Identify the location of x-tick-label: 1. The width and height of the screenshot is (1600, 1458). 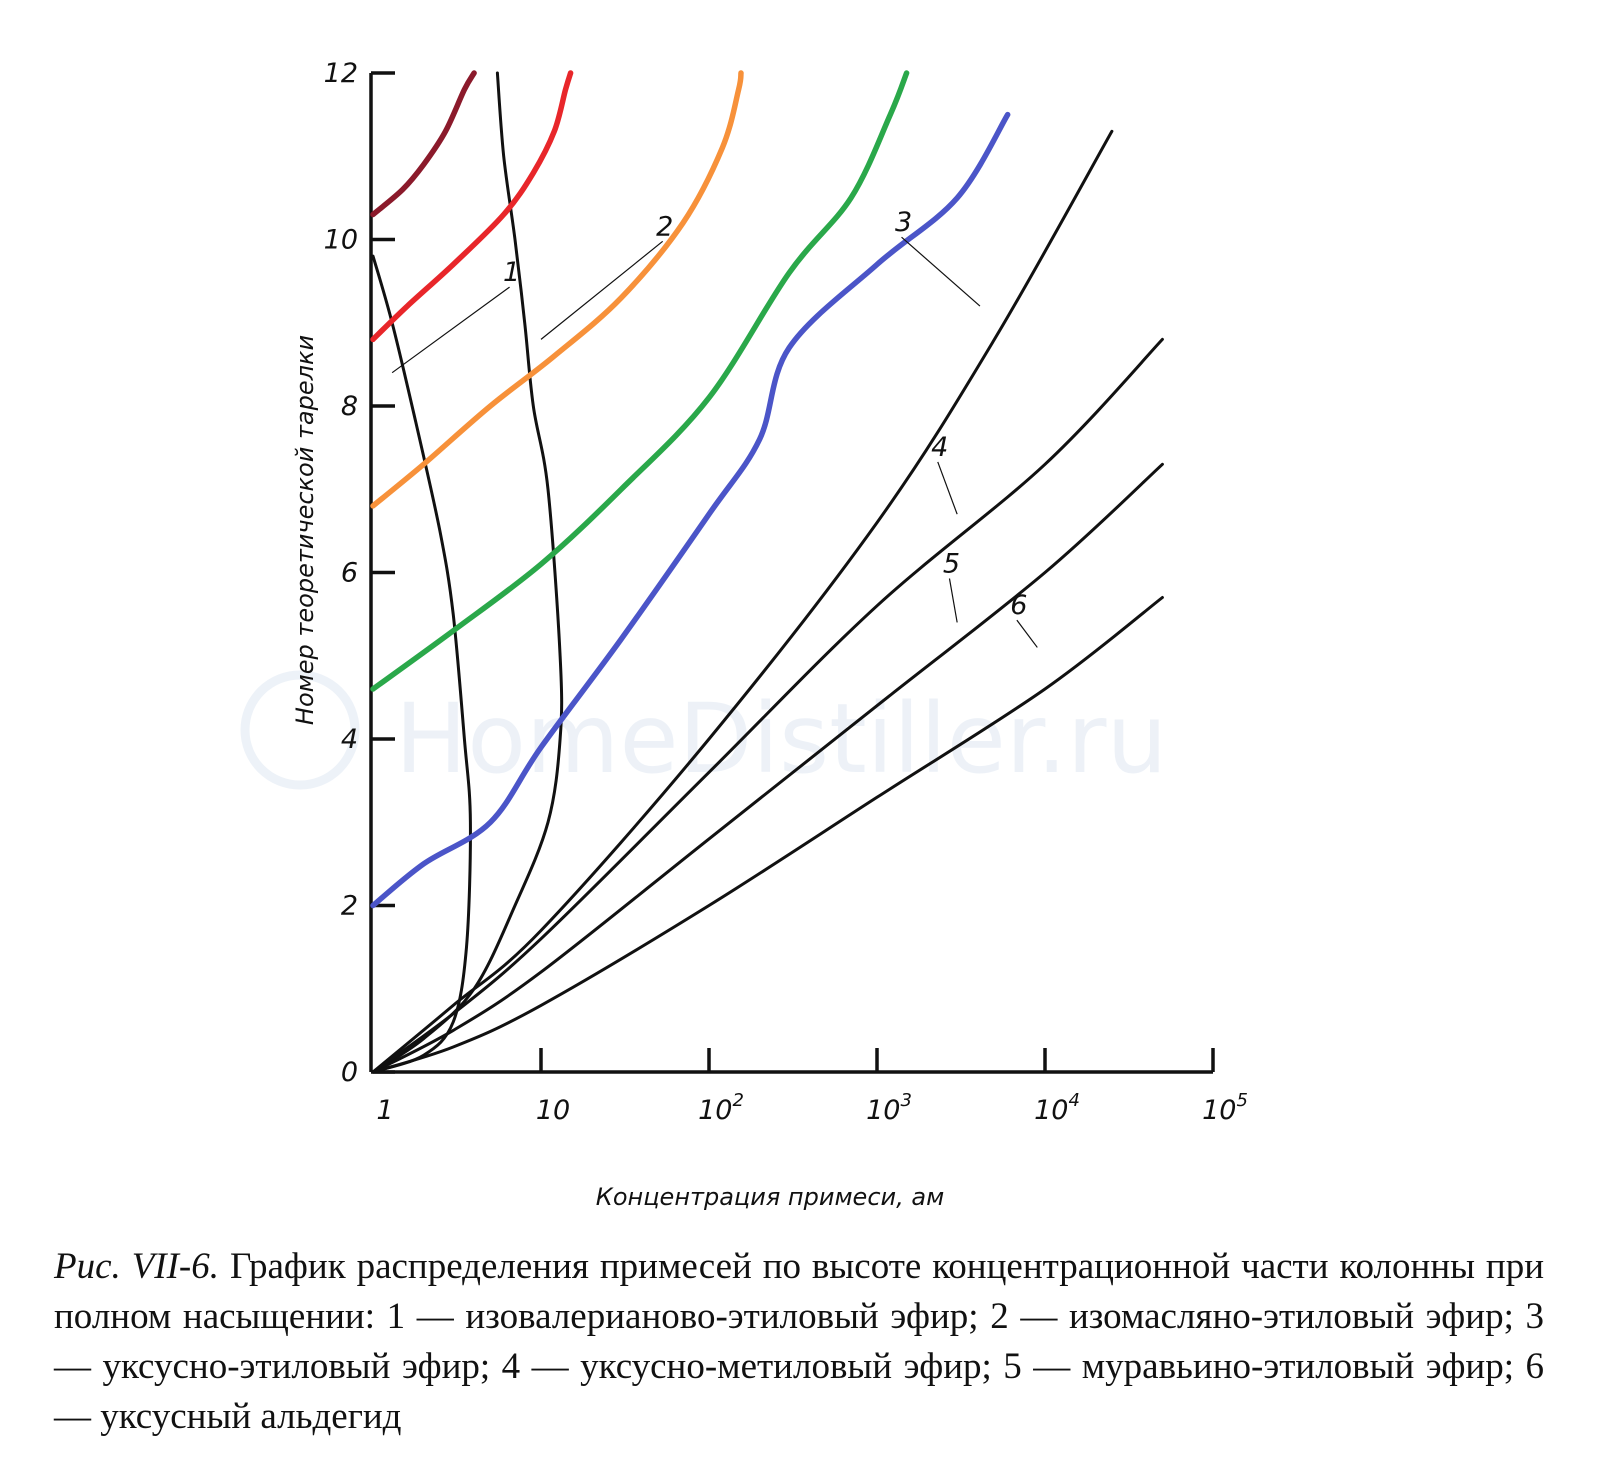
(384, 1110).